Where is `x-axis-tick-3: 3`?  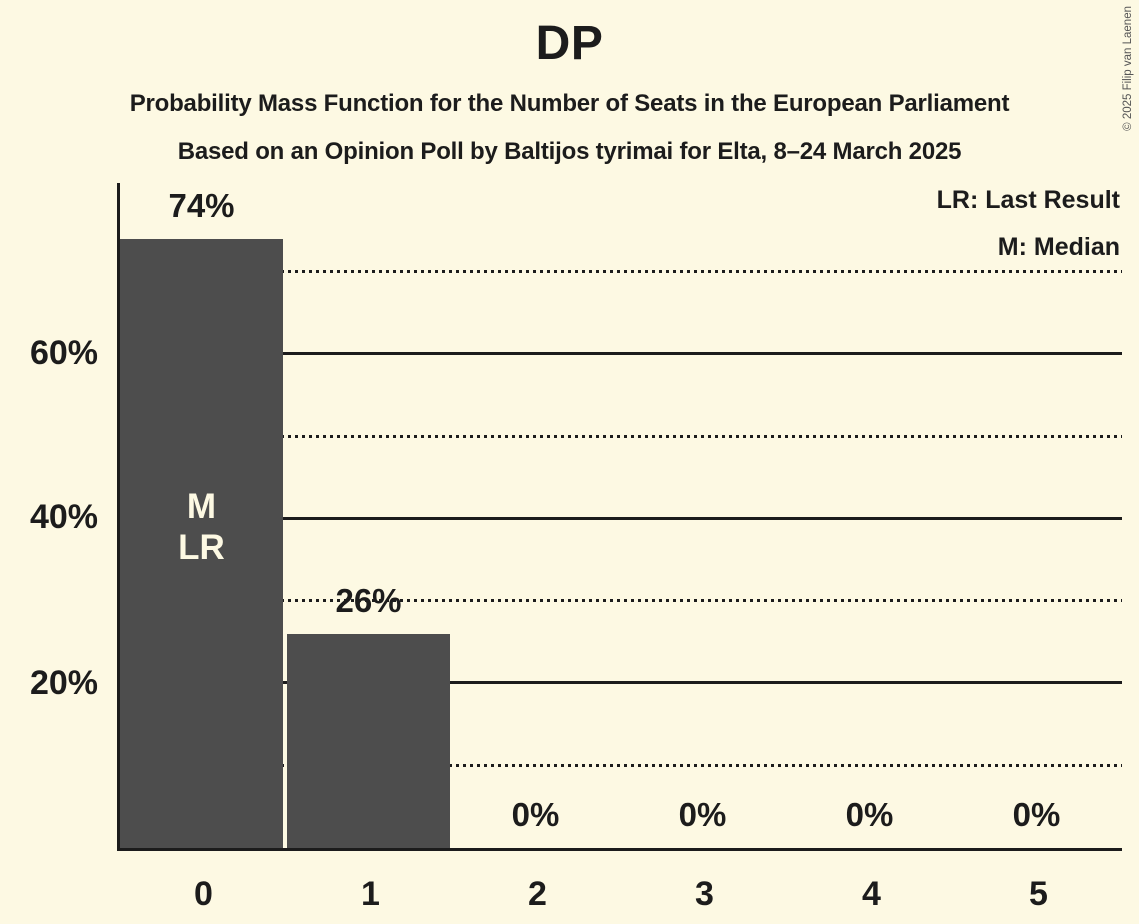
x-axis-tick-3: 3 is located at coordinates (704, 894).